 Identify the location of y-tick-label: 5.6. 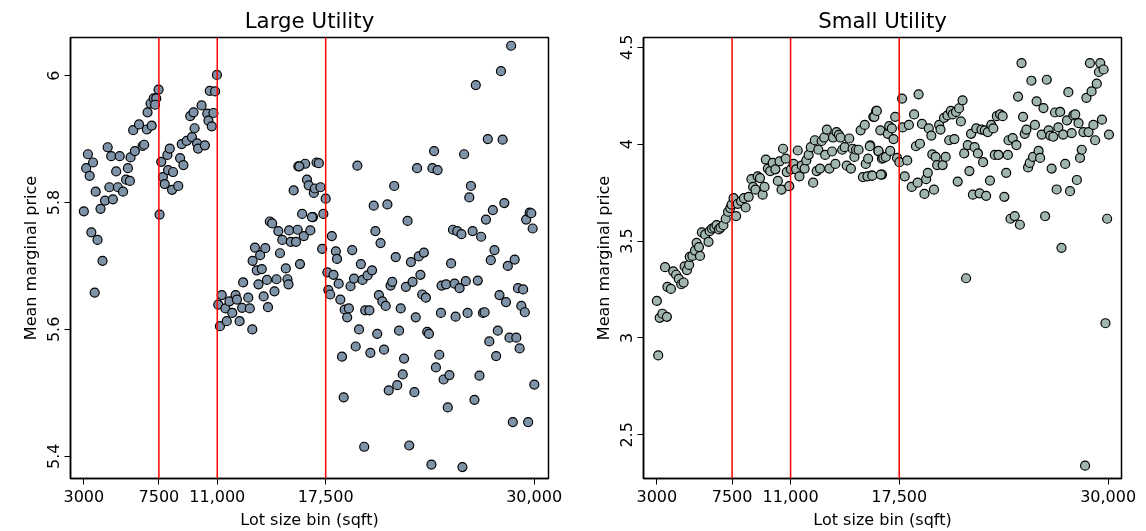
(54, 329).